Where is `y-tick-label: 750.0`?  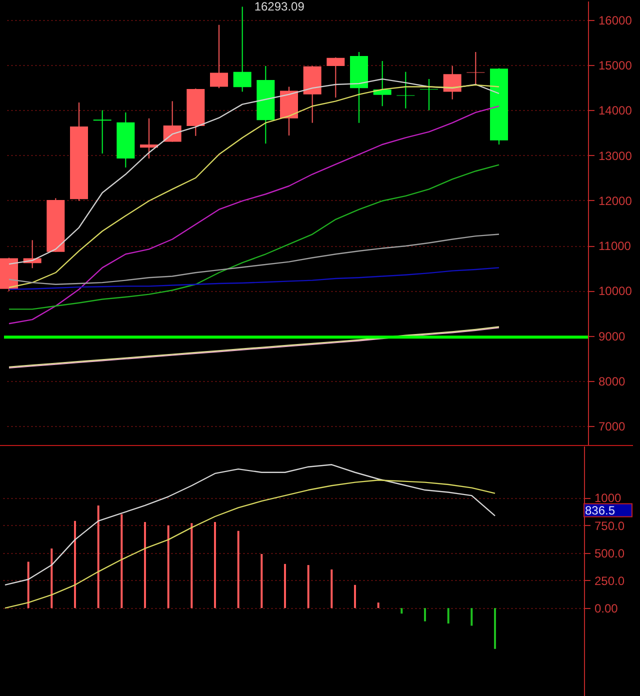
y-tick-label: 750.0 is located at coordinates (609, 525).